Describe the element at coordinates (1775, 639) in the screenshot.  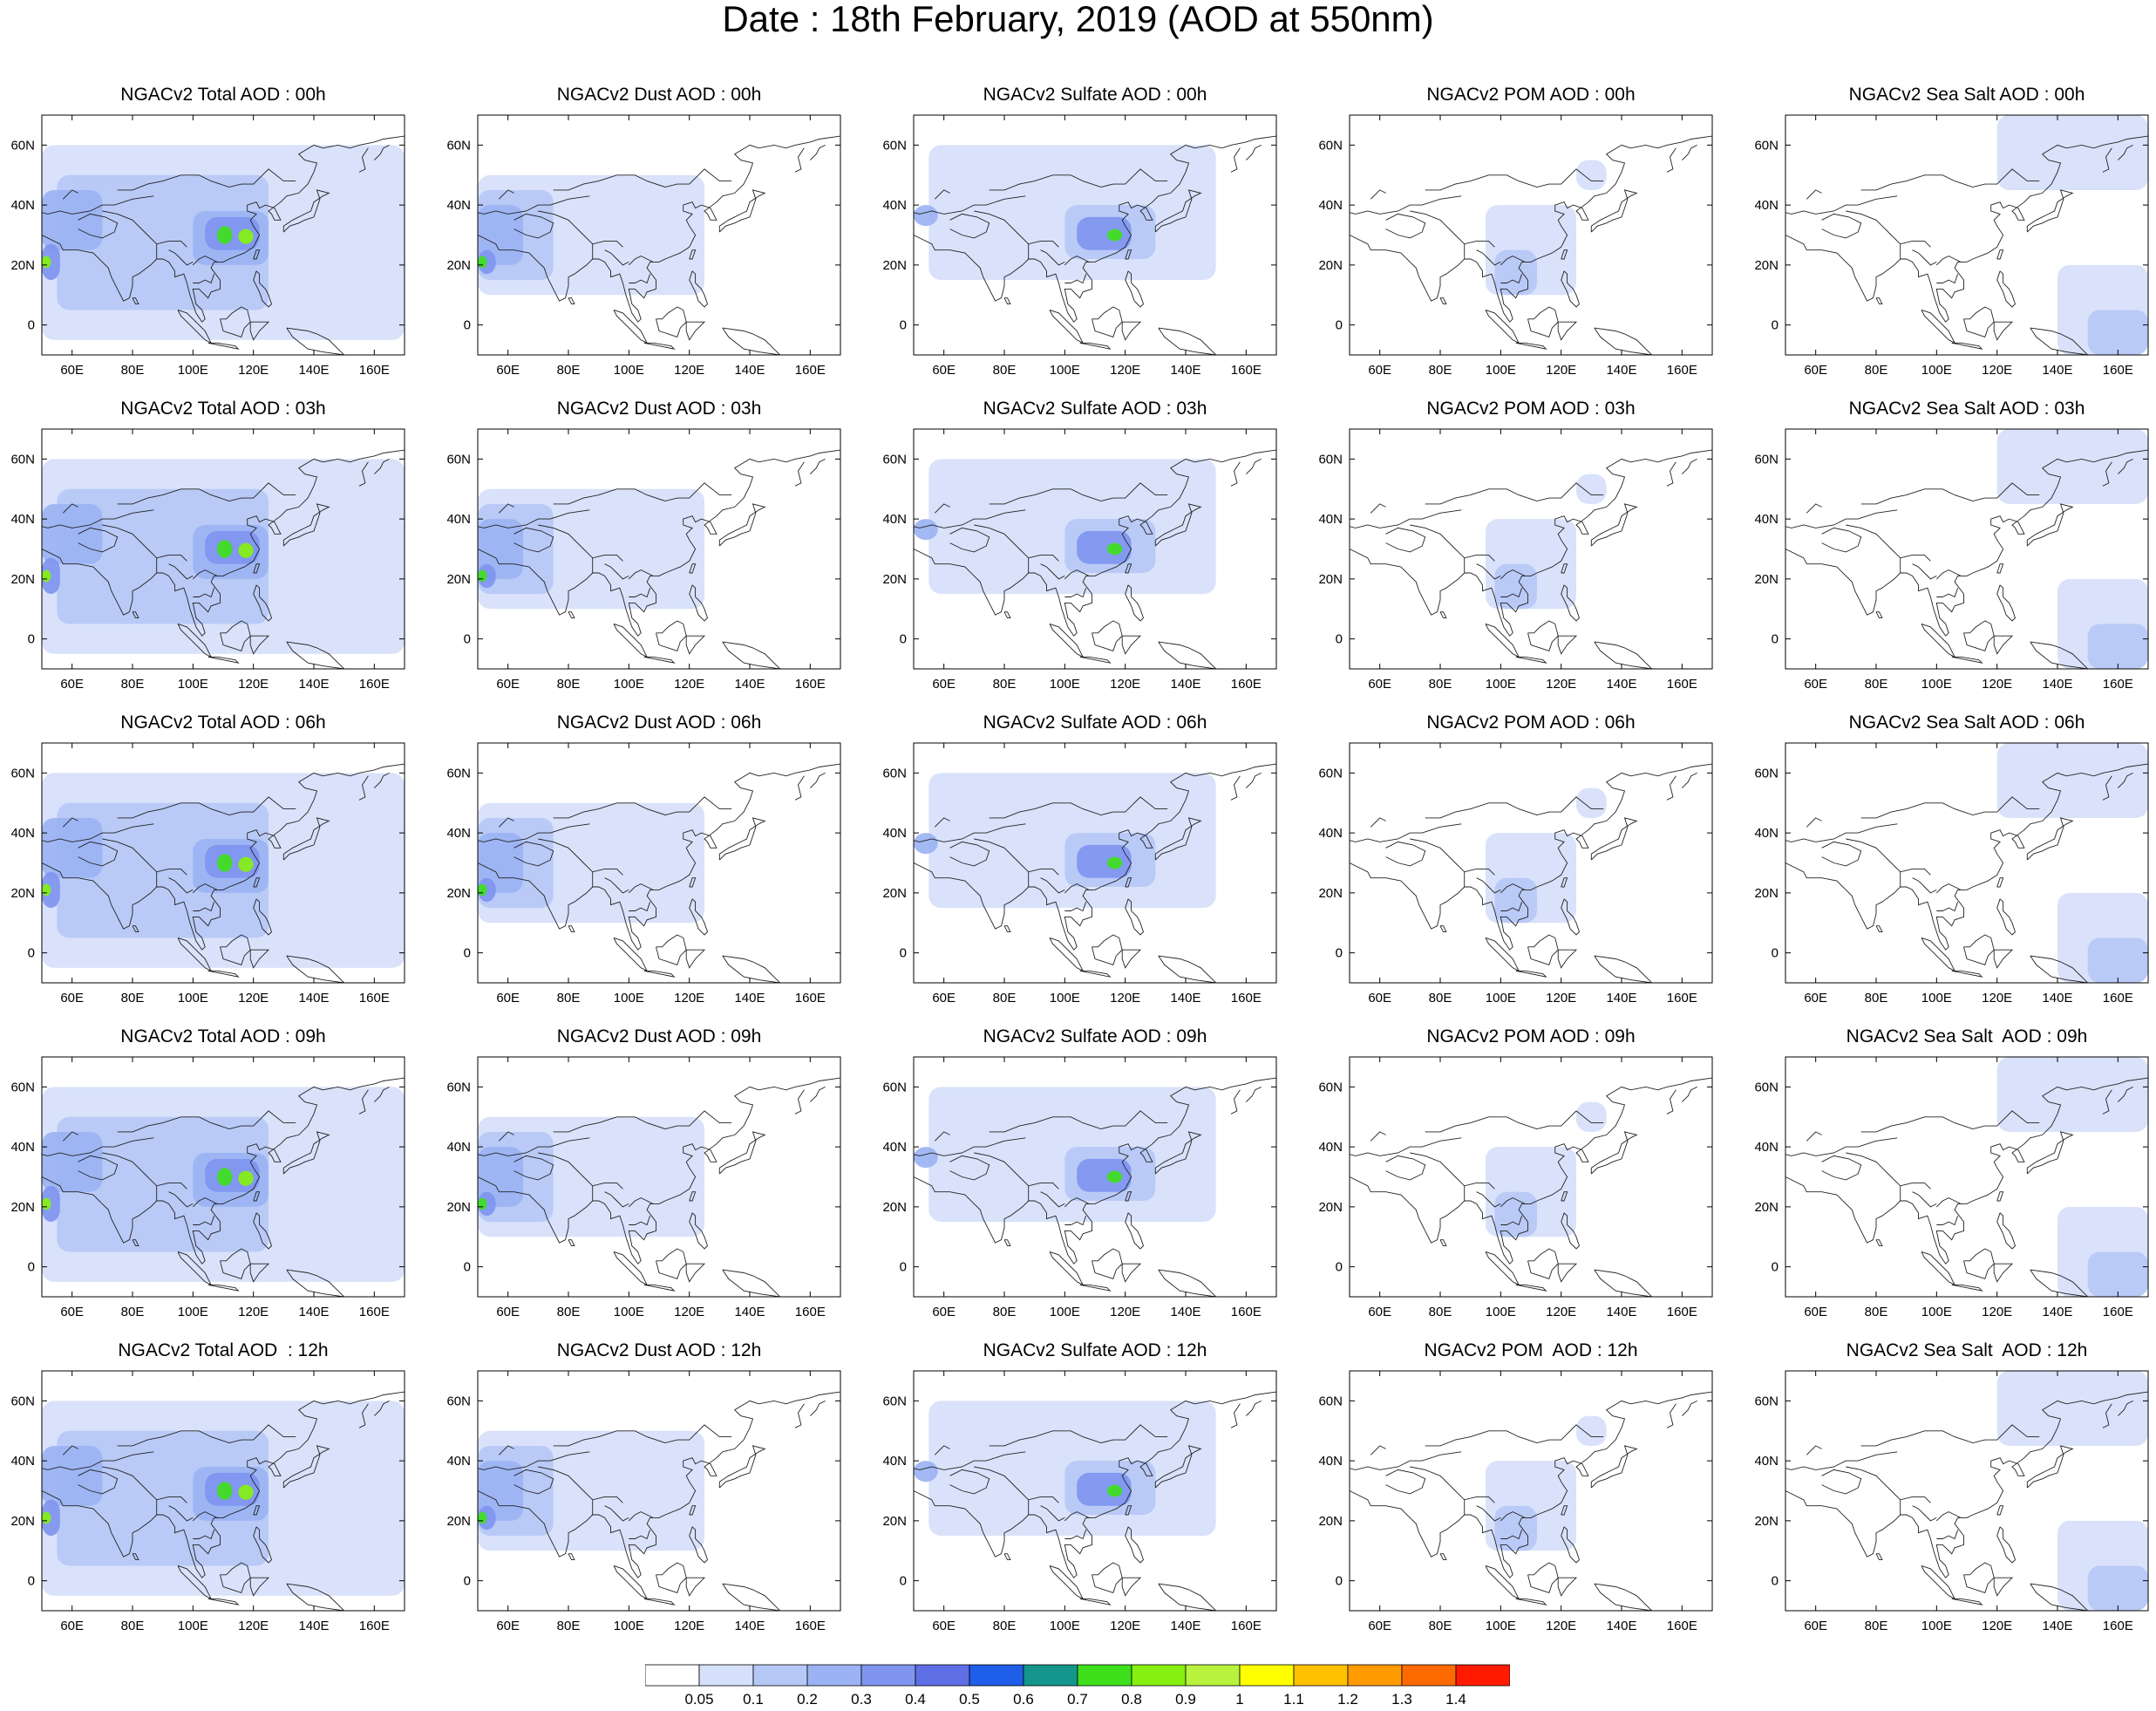
I see `lat-tick-label: 0` at that location.